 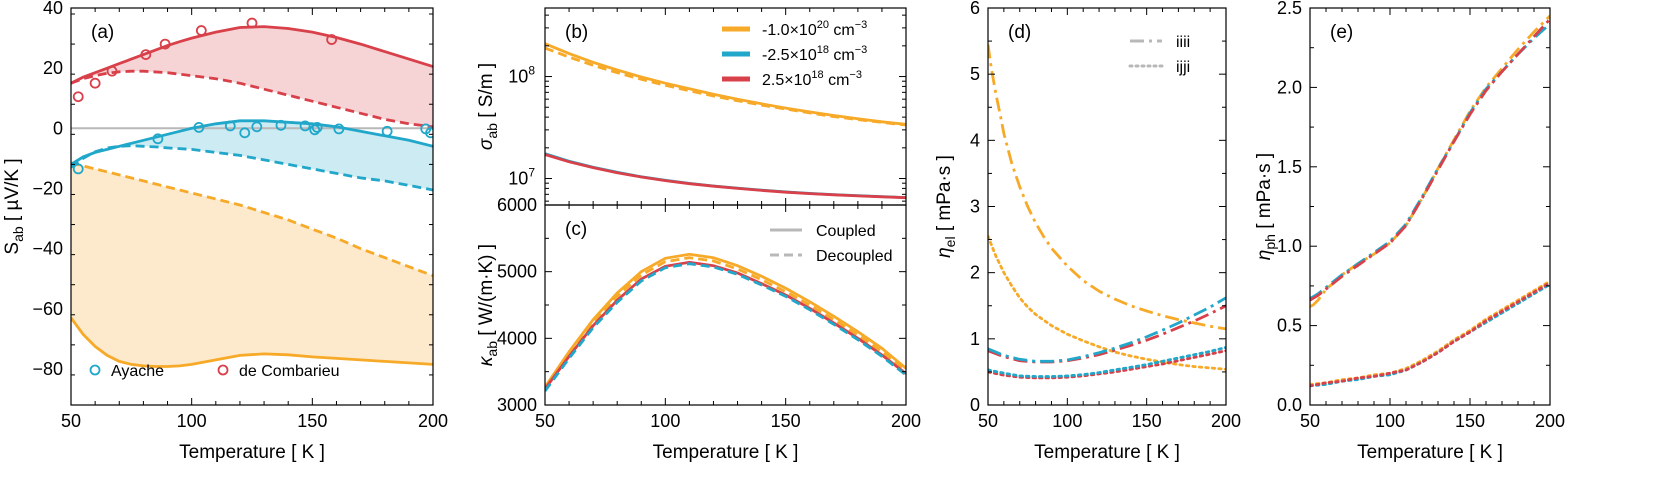 What do you see at coordinates (517, 272) in the screenshot?
I see `y-tick-label: 5000` at bounding box center [517, 272].